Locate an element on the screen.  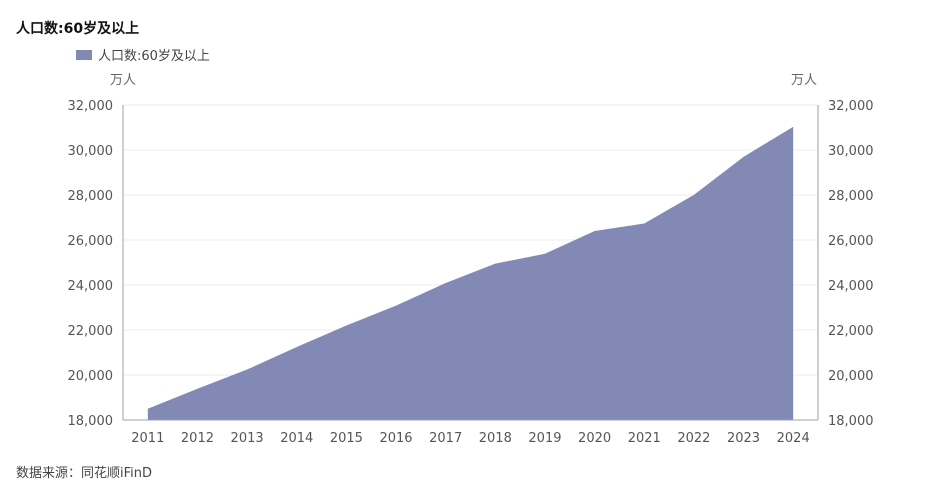
chart-title: 人口数:60岁及以上 is located at coordinates (78, 29).